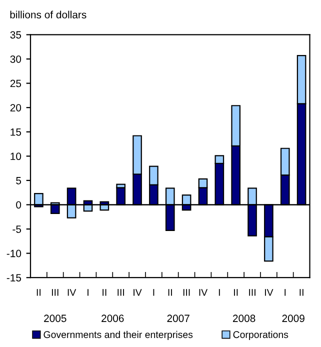 The height and width of the screenshot is (347, 321). I want to click on text: 2007, so click(178, 318).